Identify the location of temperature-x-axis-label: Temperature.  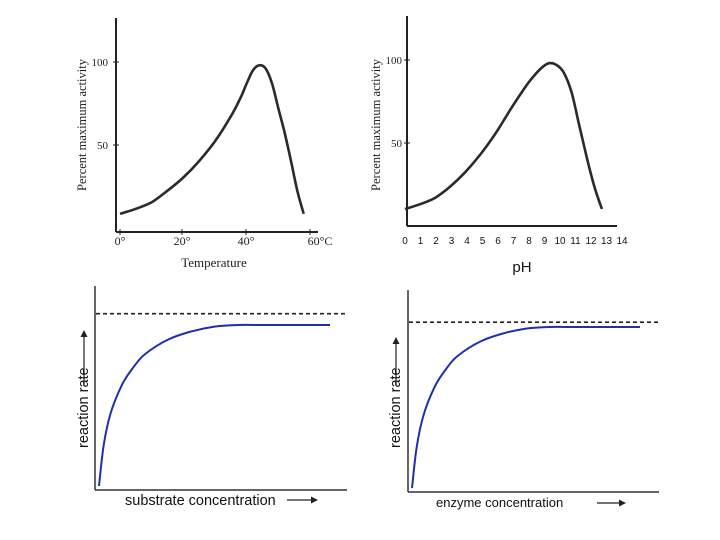
(214, 262).